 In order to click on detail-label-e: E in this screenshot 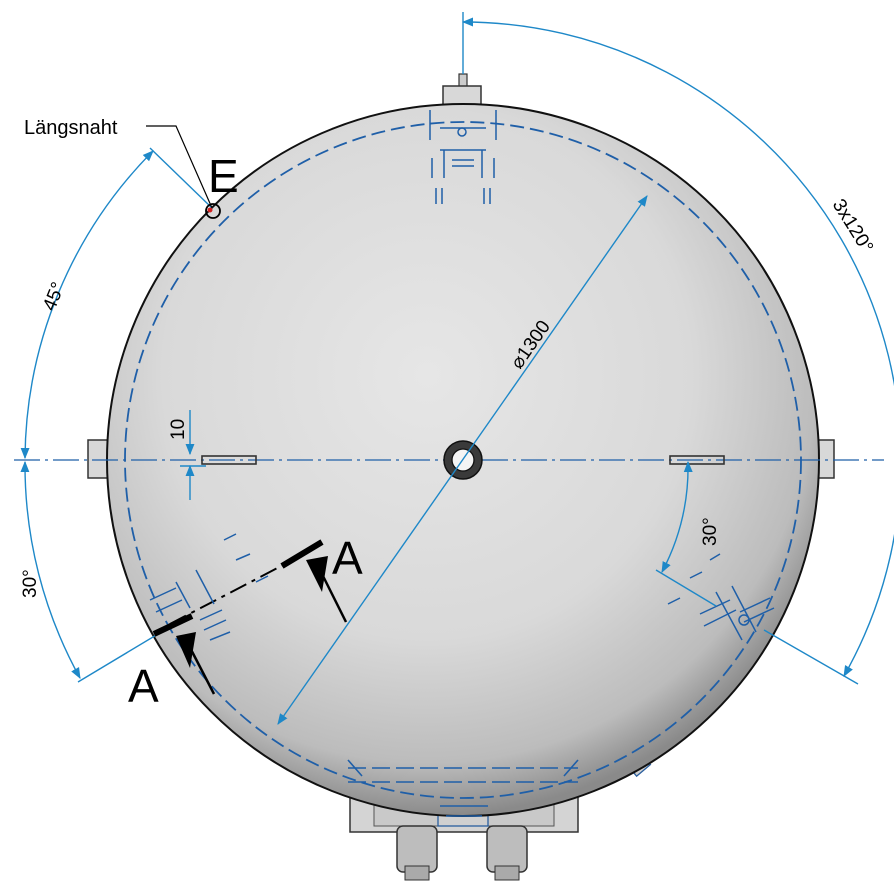, I will do `click(223, 176)`.